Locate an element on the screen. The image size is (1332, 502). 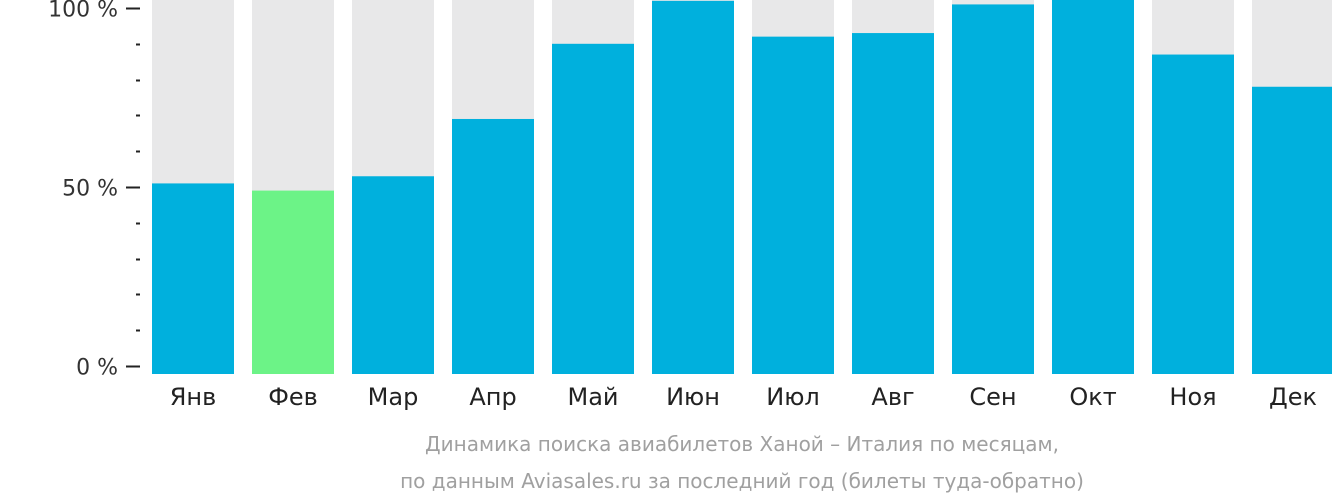
y-tick-label: 50 % is located at coordinates (90, 189).